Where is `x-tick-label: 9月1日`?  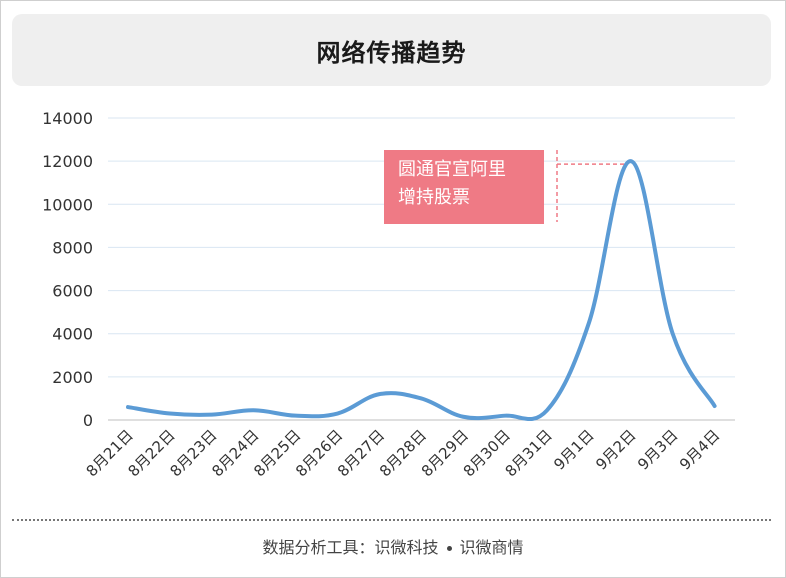
x-tick-label: 9月1日 is located at coordinates (573, 449).